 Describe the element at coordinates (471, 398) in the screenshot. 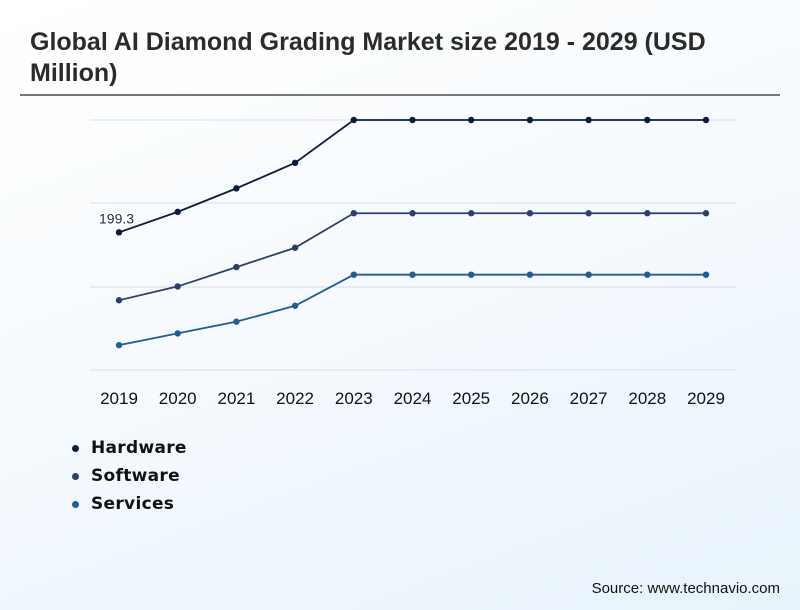

I see `x-tick-label: 2025` at that location.